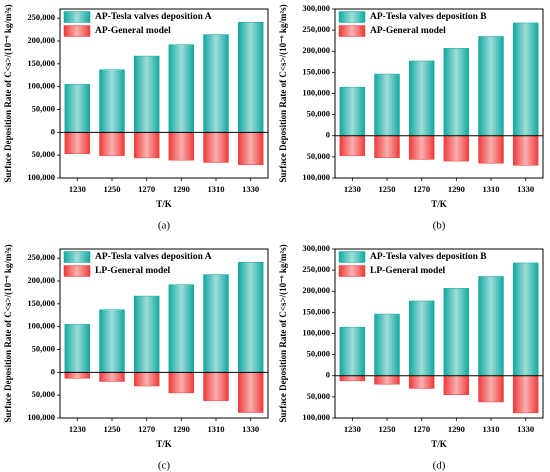 The image size is (550, 472). What do you see at coordinates (164, 466) in the screenshot?
I see `panel-caption: (c)` at bounding box center [164, 466].